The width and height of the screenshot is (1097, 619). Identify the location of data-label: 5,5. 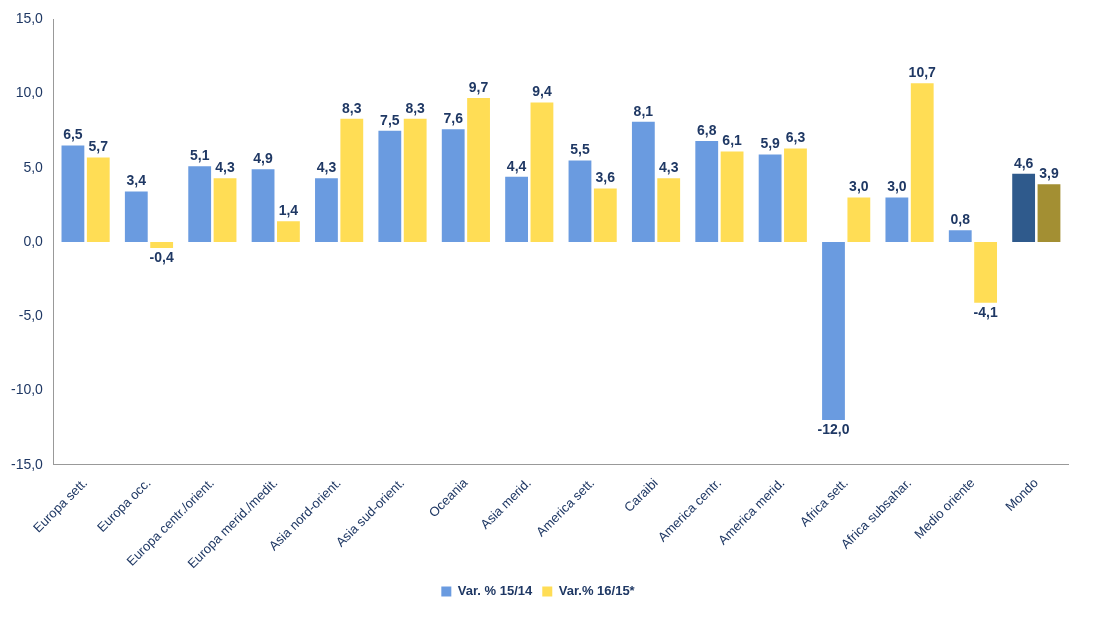
(580, 149).